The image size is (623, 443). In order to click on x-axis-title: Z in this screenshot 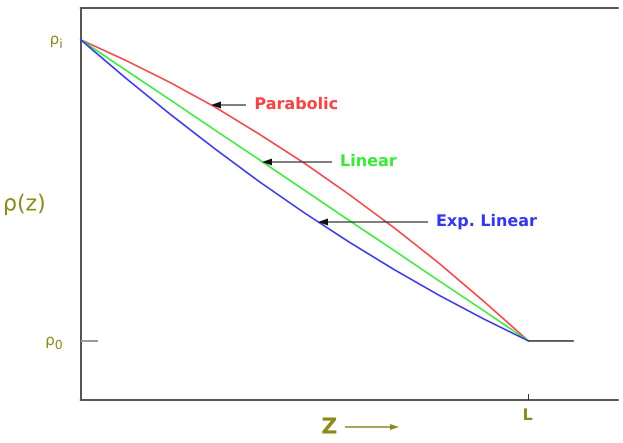, I will do `click(329, 427)`.